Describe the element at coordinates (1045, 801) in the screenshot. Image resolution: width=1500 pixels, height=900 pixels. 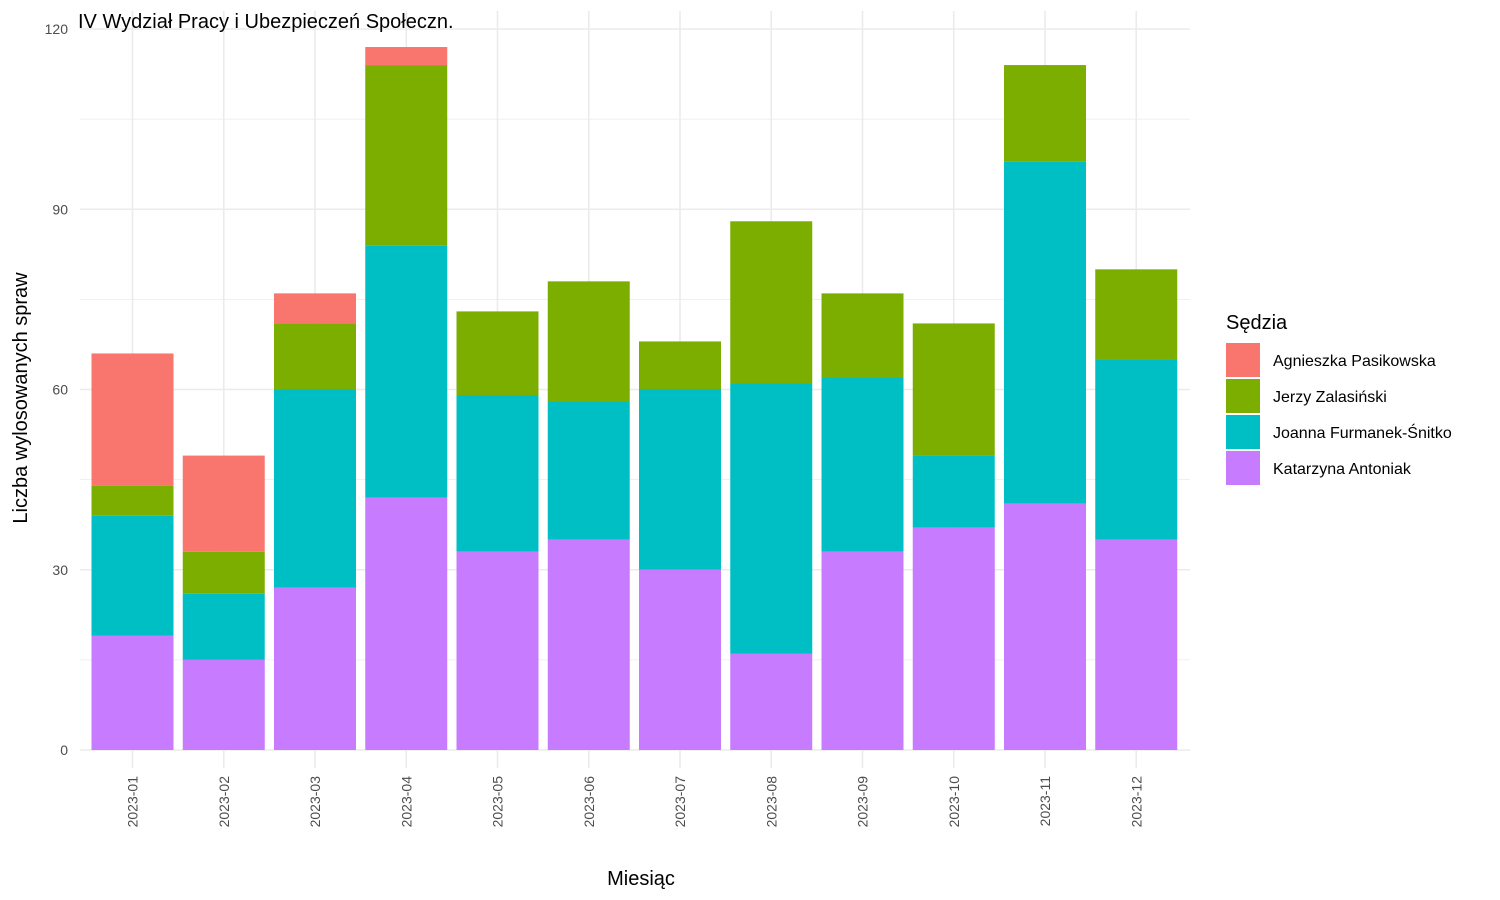
I see `x-tick-label: 2023-11` at that location.